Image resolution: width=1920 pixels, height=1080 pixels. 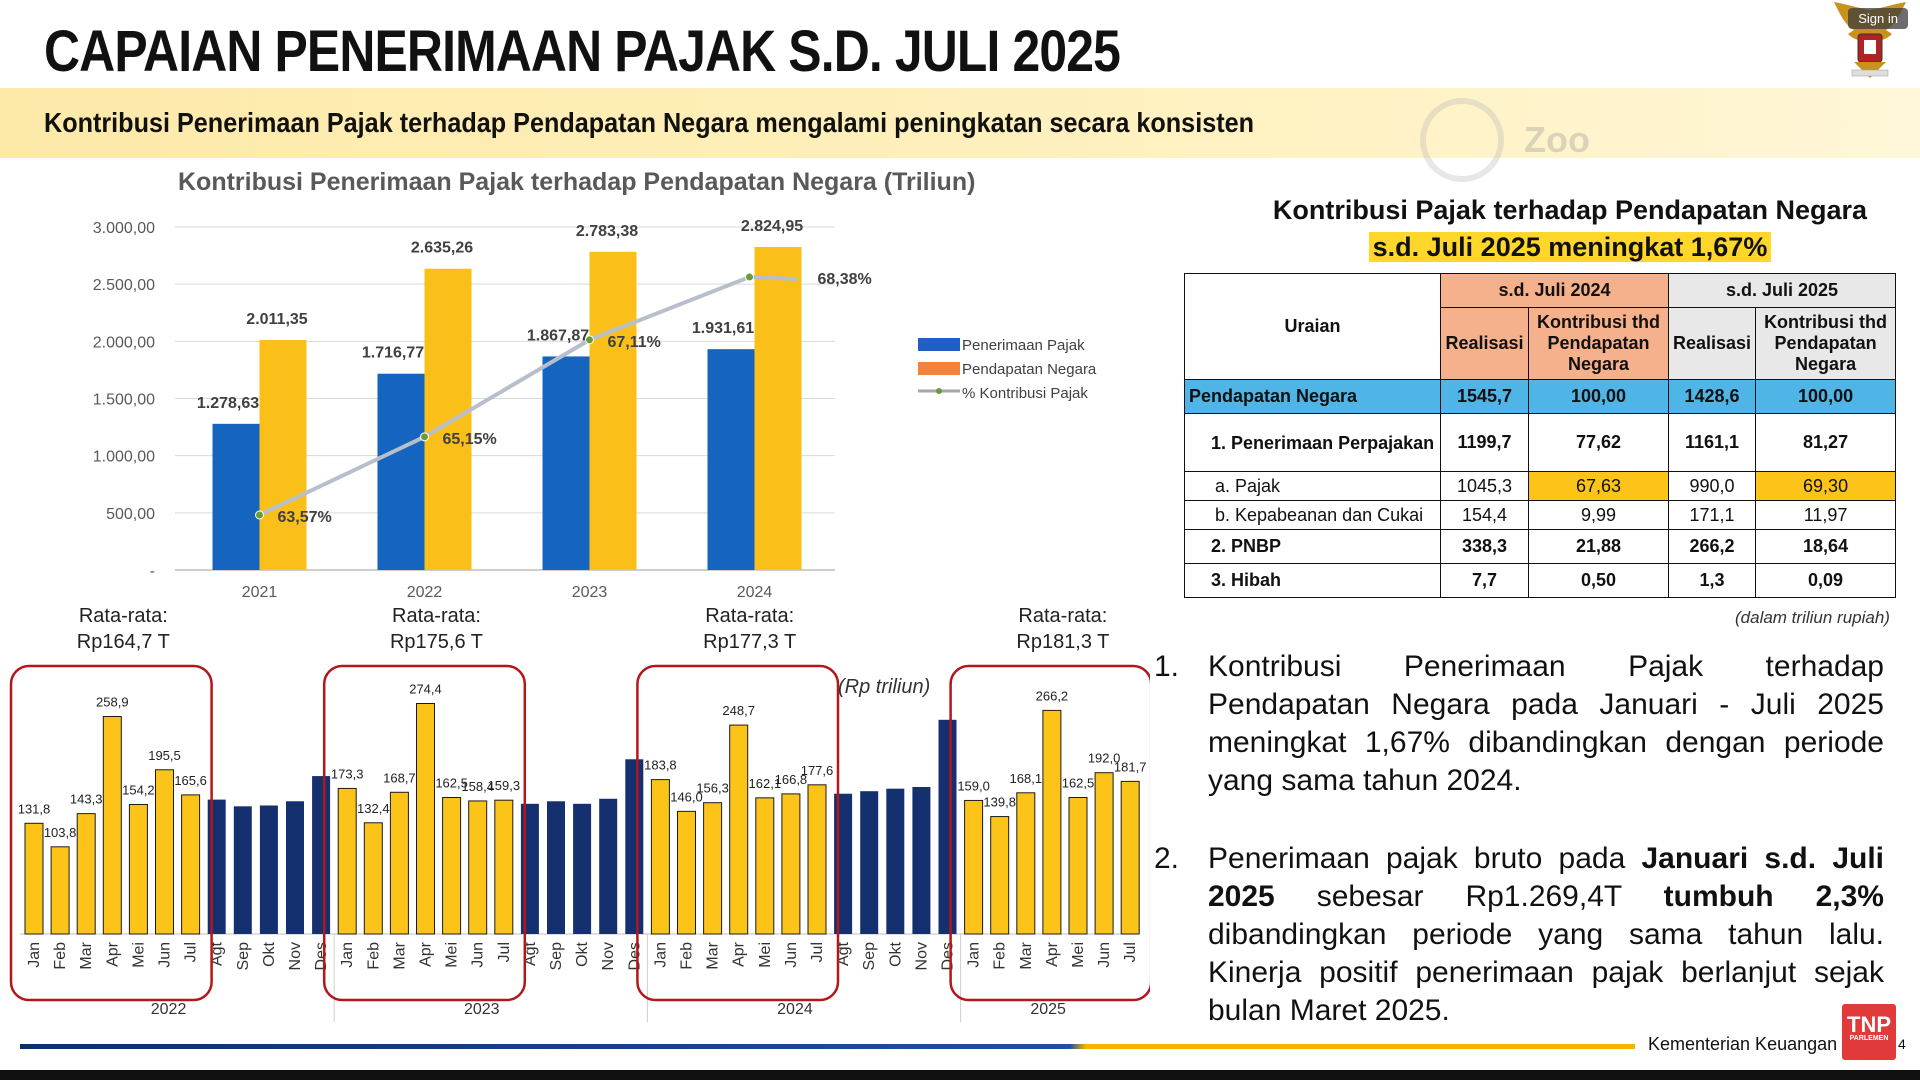 What do you see at coordinates (1167, 666) in the screenshot?
I see `note-number: 1.` at bounding box center [1167, 666].